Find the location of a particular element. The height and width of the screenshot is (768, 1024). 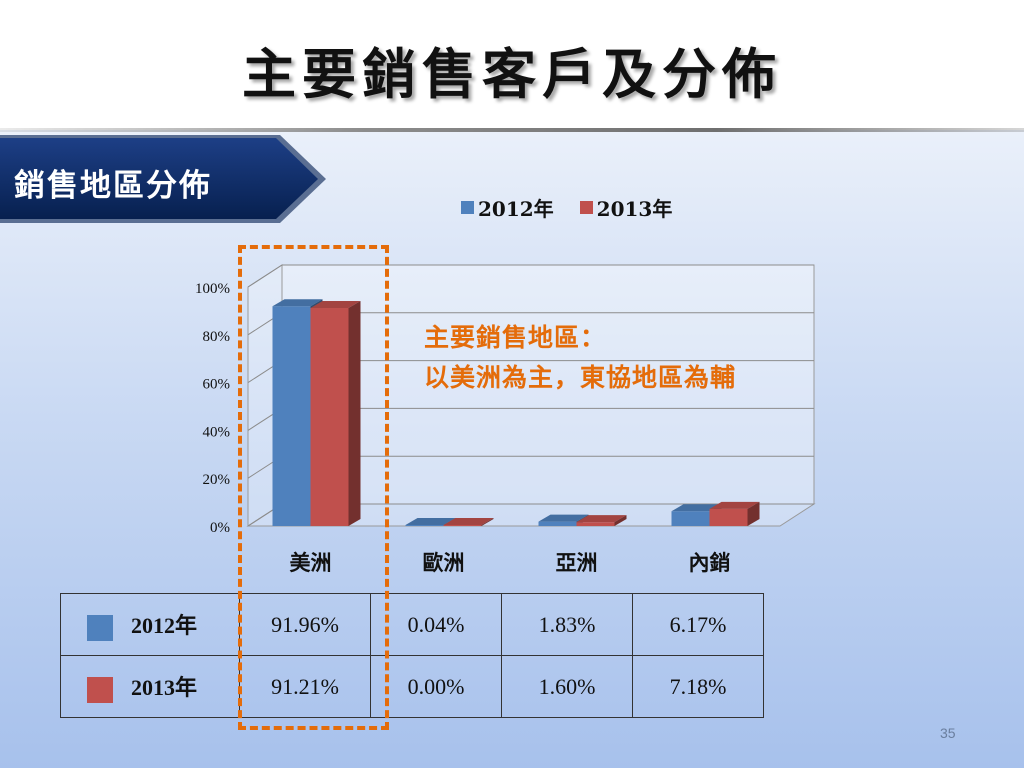

highlight-dashed-box is located at coordinates (313, 487).